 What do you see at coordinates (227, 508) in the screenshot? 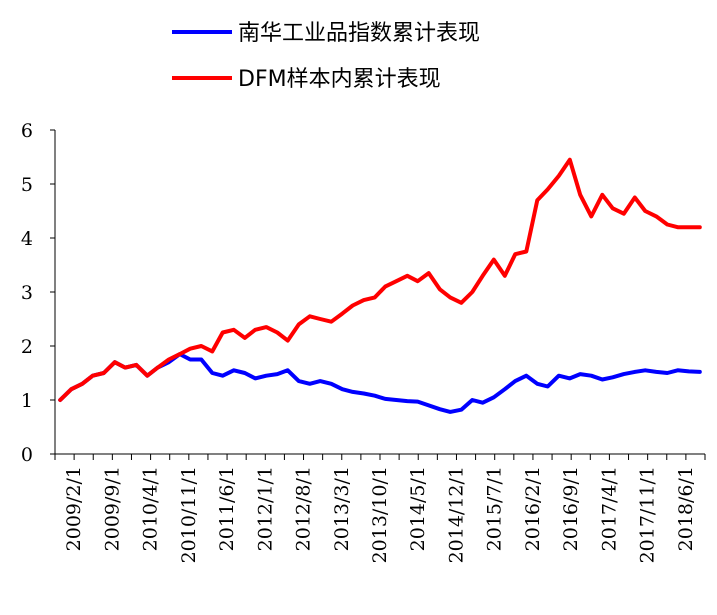
I see `x-tick-label: 2011/6/1` at bounding box center [227, 508].